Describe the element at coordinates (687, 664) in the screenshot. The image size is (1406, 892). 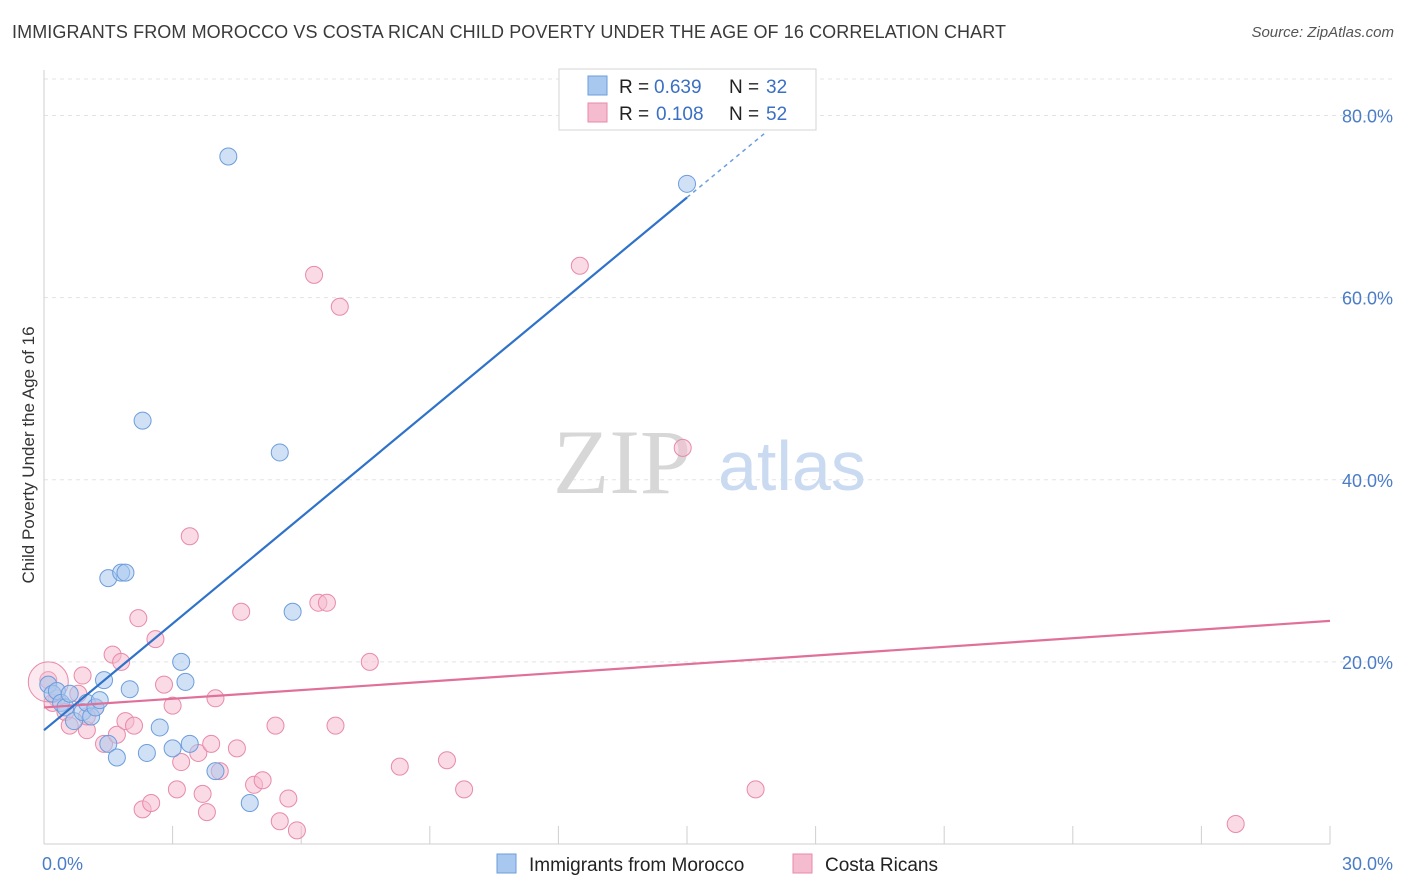
I see `costa-ricans-trend-line` at that location.